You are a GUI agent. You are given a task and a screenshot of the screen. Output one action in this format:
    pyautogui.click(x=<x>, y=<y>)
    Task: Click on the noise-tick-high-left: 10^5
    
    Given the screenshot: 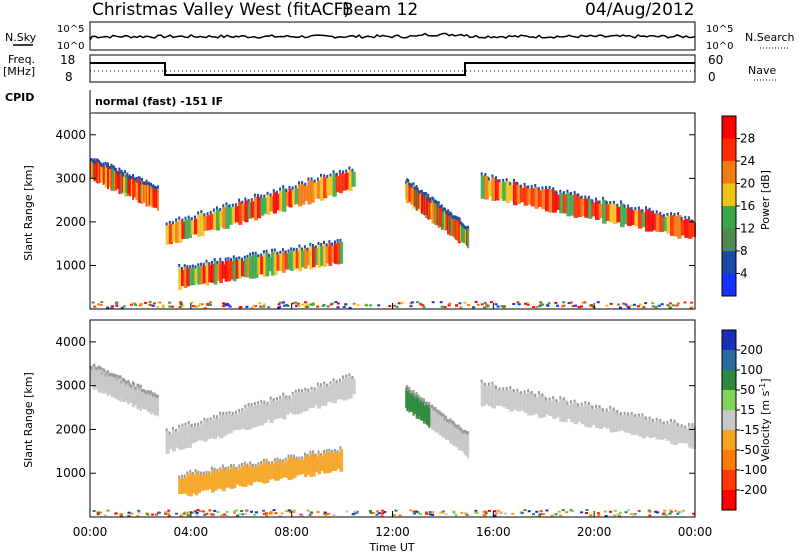 What is the action you would take?
    pyautogui.click(x=70, y=29)
    